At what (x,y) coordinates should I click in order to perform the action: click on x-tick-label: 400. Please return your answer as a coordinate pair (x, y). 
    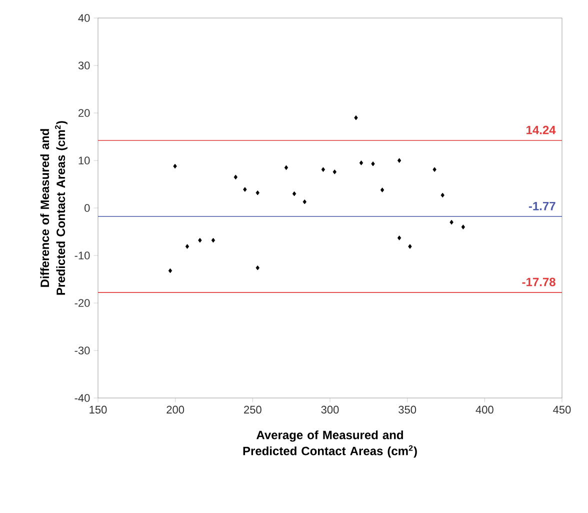
    Looking at the image, I should click on (485, 410).